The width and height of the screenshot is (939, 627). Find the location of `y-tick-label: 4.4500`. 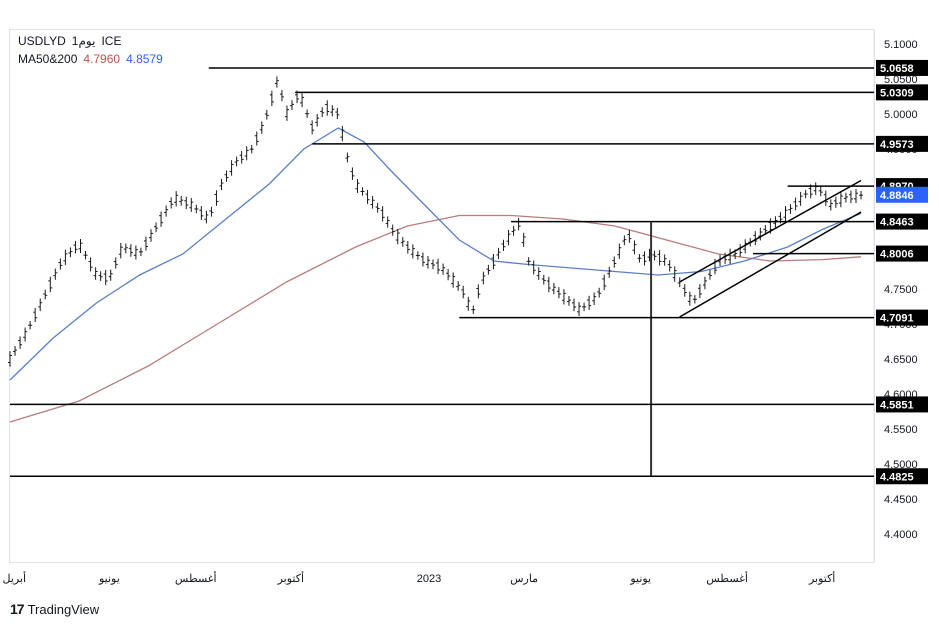

y-tick-label: 4.4500 is located at coordinates (901, 500).